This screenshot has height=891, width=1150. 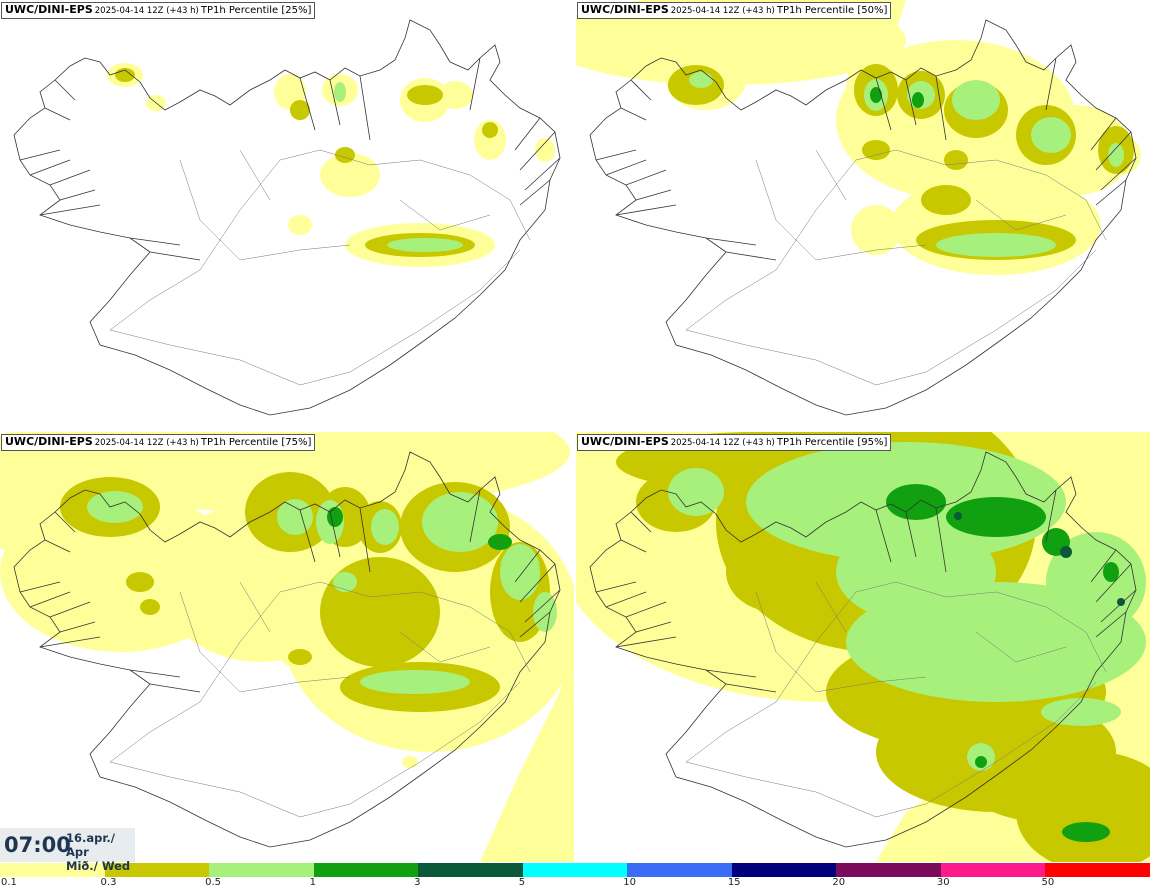 What do you see at coordinates (213, 882) in the screenshot?
I see `color-scale-tick-label: 0.5` at bounding box center [213, 882].